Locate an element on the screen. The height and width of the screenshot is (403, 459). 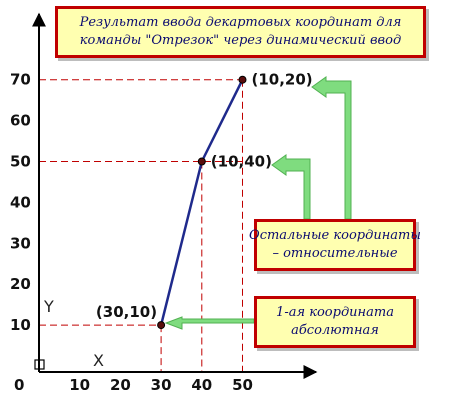
x-tick-labels: 0 10 20 30 40 50 is located at coordinates (133, 385).